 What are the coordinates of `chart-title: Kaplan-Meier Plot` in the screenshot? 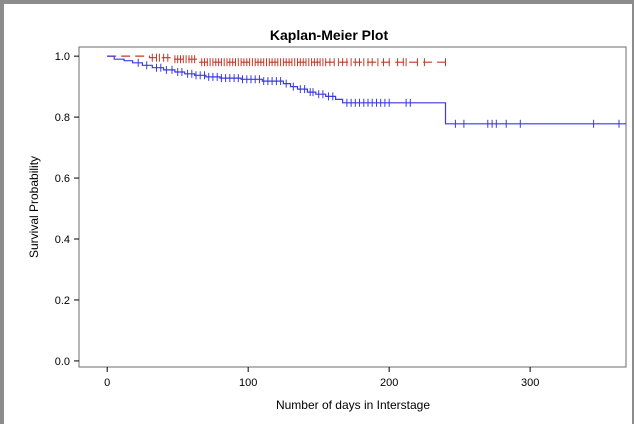 It's located at (329, 35).